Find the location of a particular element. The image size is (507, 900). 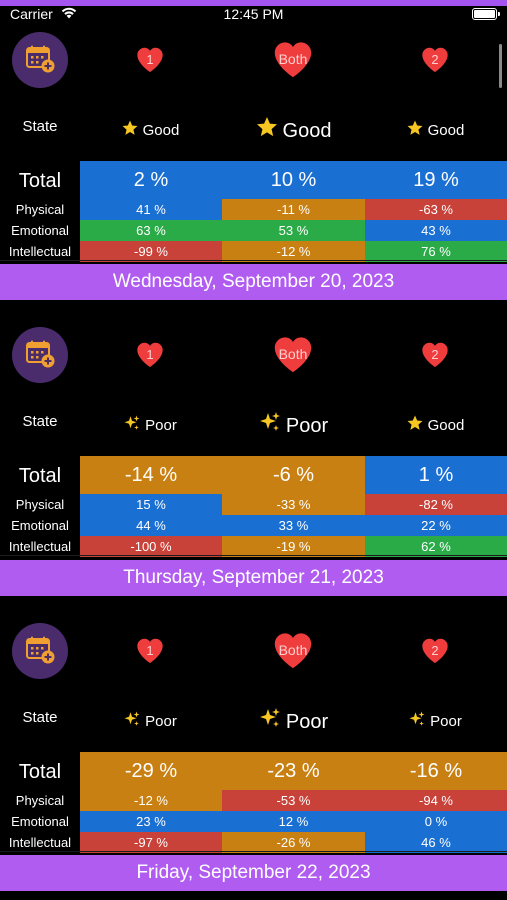

percent-cell: -14 % is located at coordinates (151, 475).